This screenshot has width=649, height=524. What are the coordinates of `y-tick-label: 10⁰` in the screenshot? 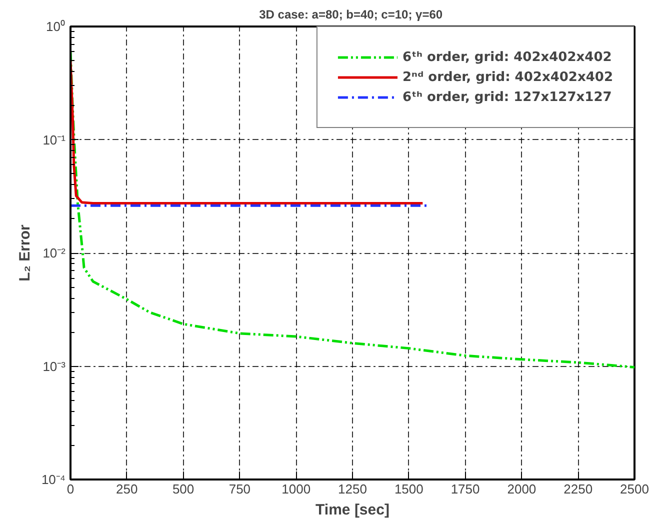 It's located at (56, 26).